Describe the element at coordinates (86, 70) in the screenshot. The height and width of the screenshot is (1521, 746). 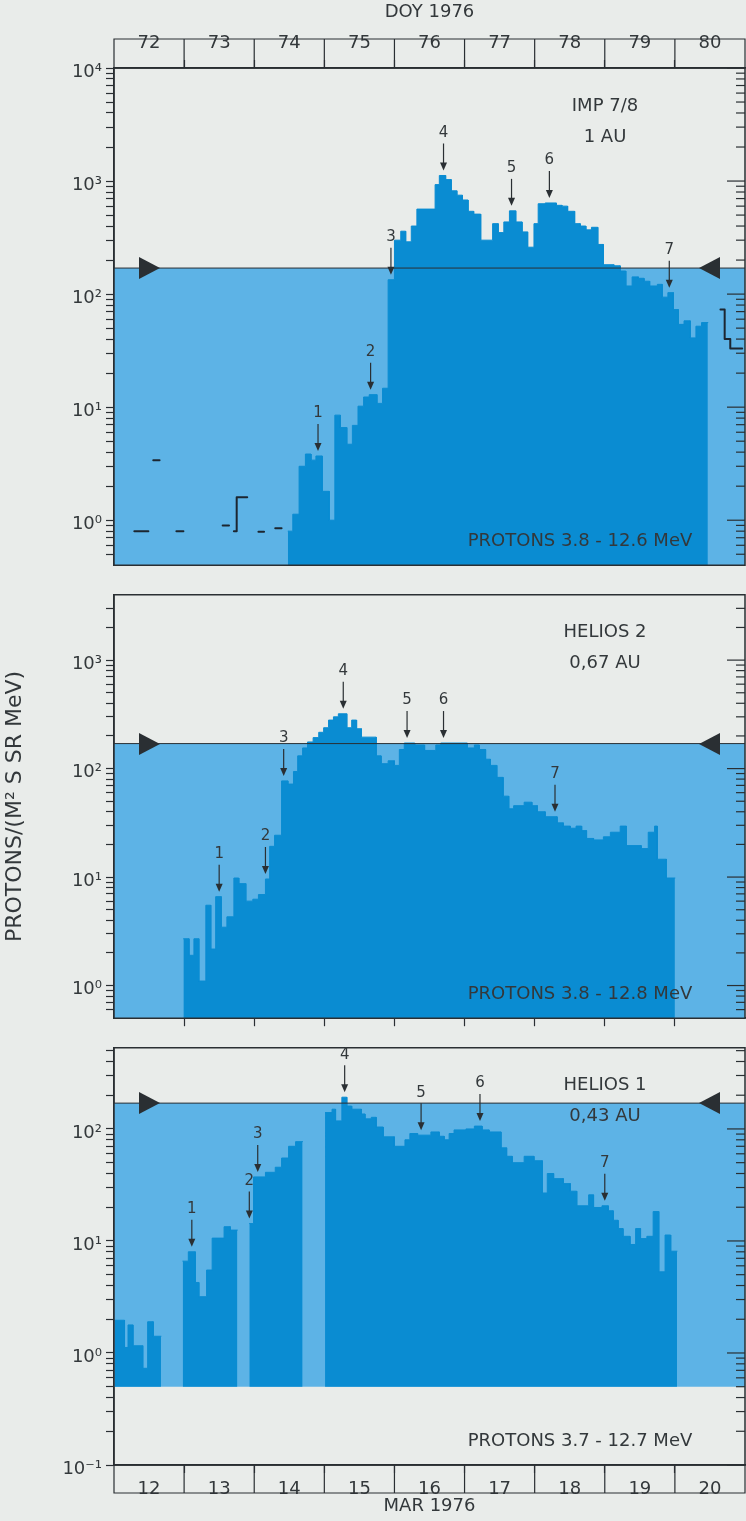
I see `y-tick-label: 10⁴` at that location.